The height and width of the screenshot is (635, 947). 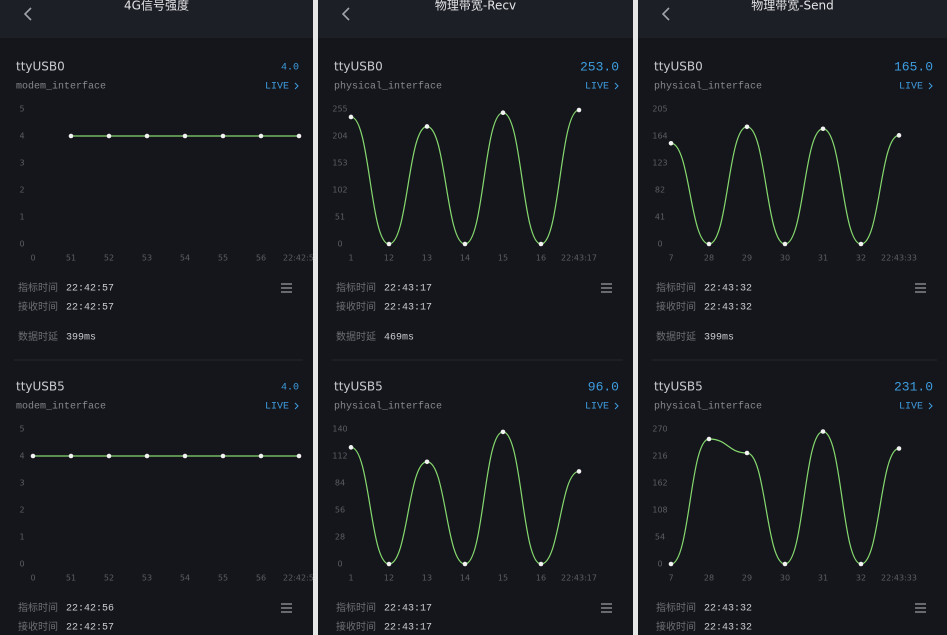 I want to click on screen-title: 物理带宽-Send, so click(x=792, y=6).